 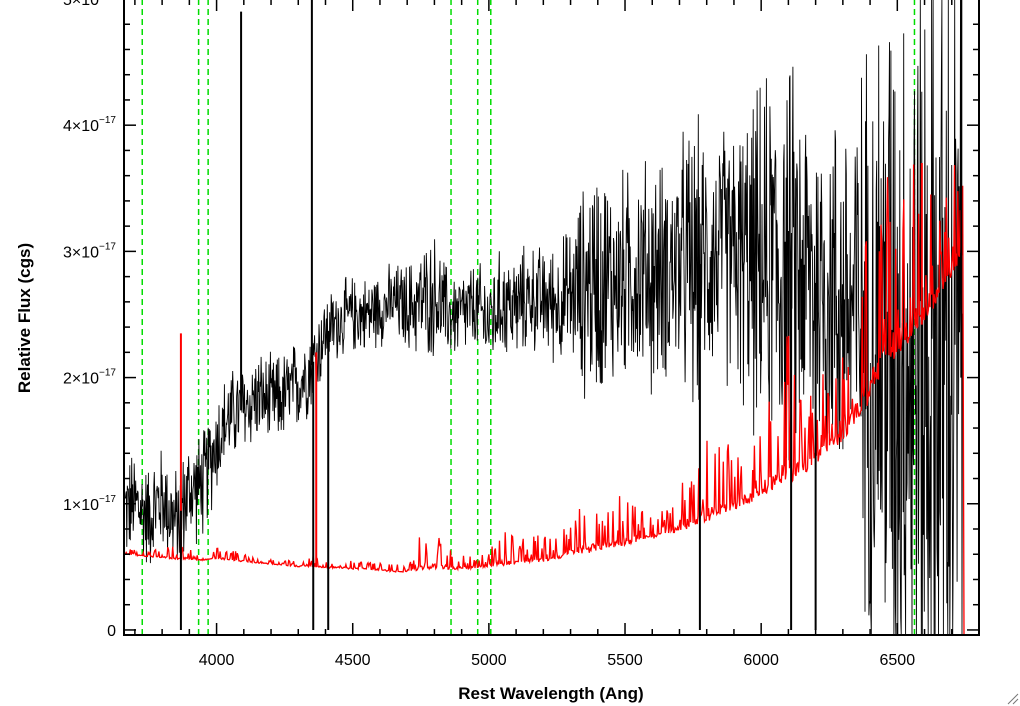 What do you see at coordinates (557, 660) in the screenshot?
I see `x-tick-labels: 4000 4500 5000 5500 6000 6500` at bounding box center [557, 660].